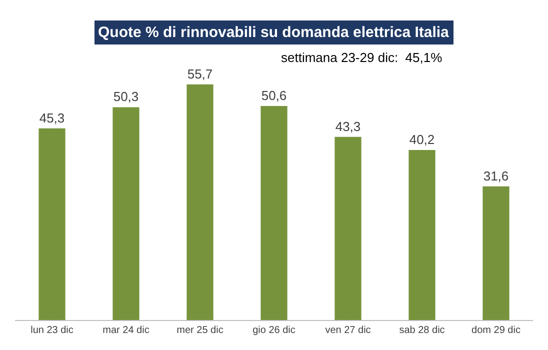 The image size is (548, 350). What do you see at coordinates (274, 330) in the screenshot?
I see `x-tick-label: gio 26 dic` at bounding box center [274, 330].